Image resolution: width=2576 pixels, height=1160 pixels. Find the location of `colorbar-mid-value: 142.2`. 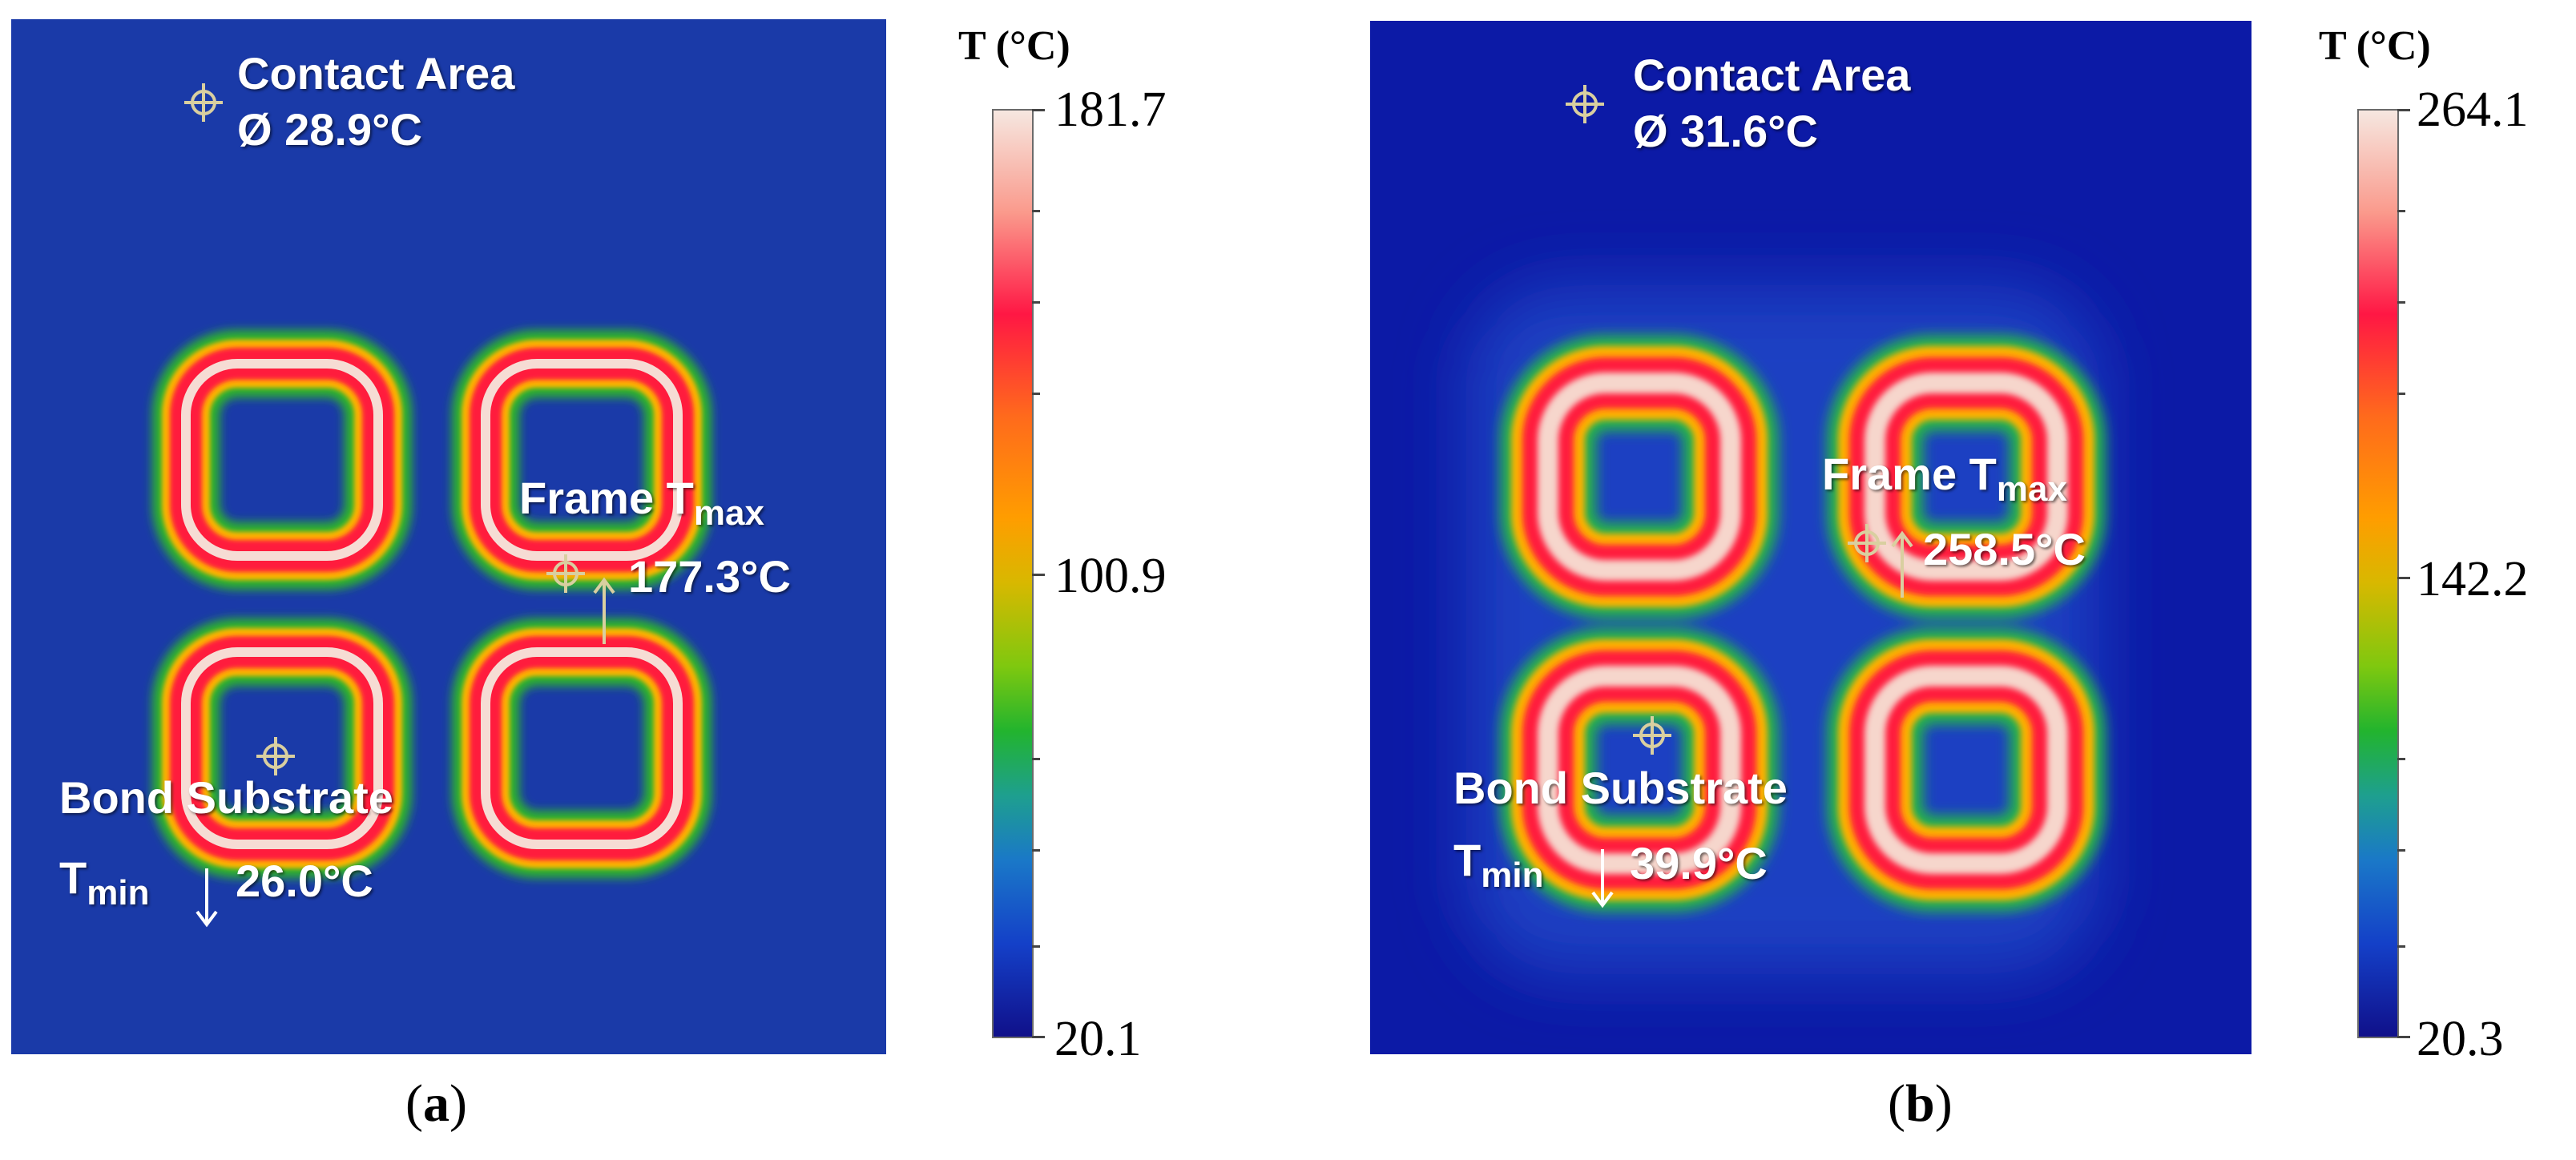

colorbar-mid-value: 142.2 is located at coordinates (2473, 579).